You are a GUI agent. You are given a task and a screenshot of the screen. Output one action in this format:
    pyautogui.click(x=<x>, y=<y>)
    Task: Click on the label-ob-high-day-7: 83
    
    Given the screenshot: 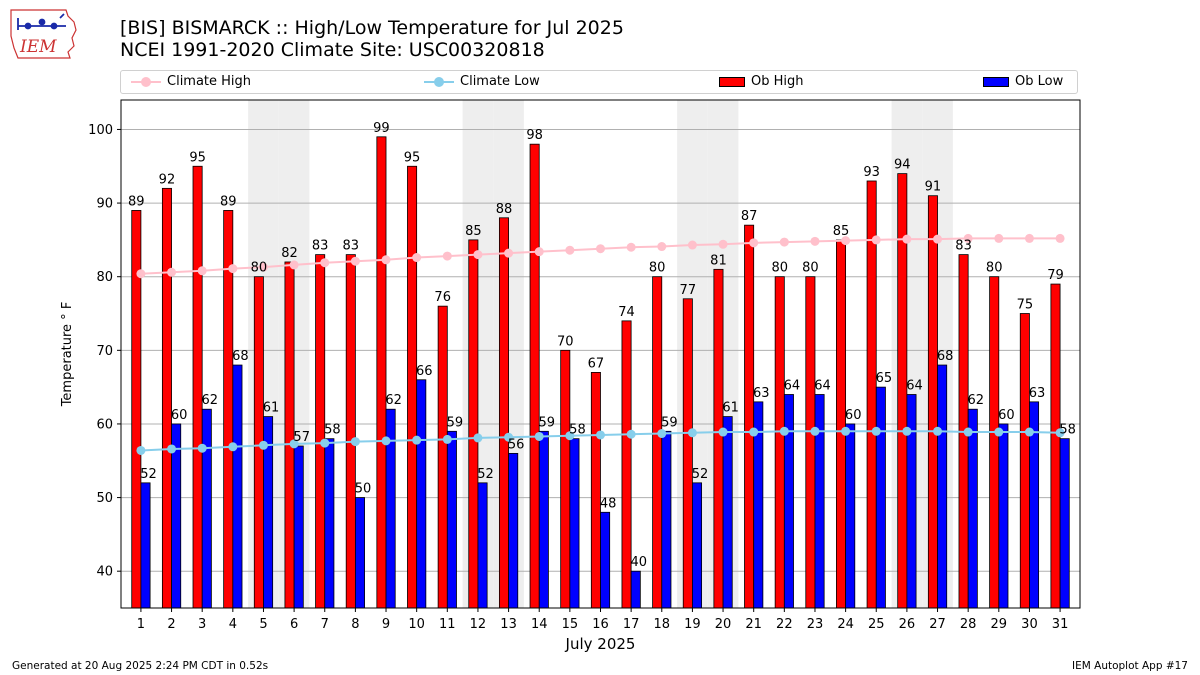 What is the action you would take?
    pyautogui.click(x=320, y=246)
    